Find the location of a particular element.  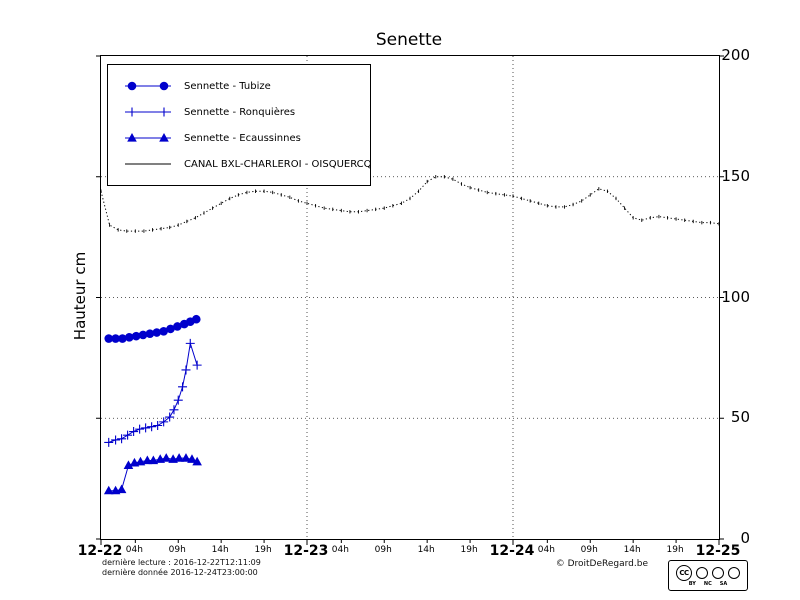

legend-item: Sennette - Ecaussinnes is located at coordinates (239, 138).